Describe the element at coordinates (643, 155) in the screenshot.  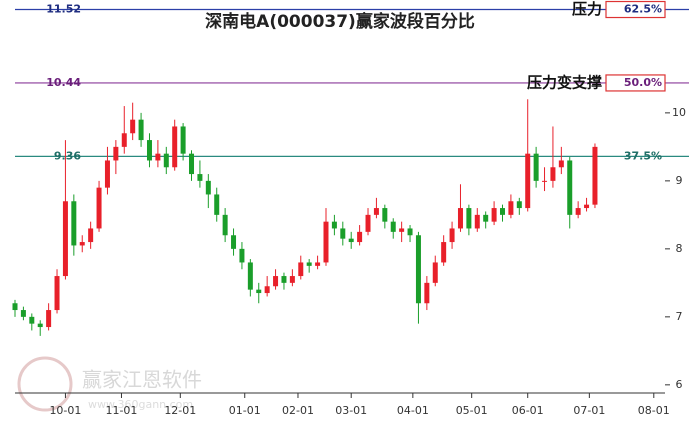
I see `level-percent: 37.5%` at that location.